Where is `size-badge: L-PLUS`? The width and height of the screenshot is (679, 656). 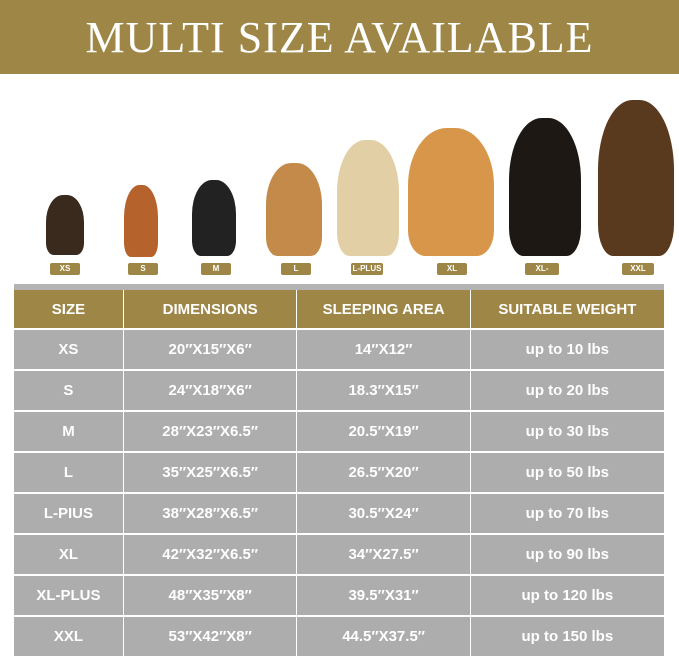
size-badge: L-PLUS is located at coordinates (367, 269).